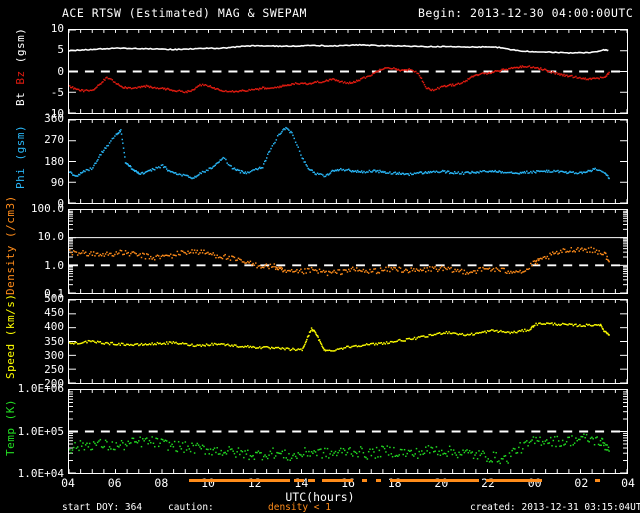  Describe the element at coordinates (40, 473) in the screenshot. I see `y-tick-label: 1.0E+04` at that location.